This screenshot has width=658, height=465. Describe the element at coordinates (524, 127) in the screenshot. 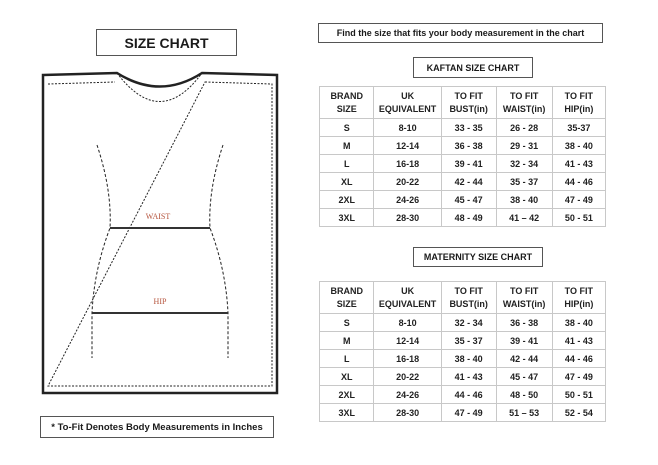

I see `table-cell: 26 - 28` at that location.